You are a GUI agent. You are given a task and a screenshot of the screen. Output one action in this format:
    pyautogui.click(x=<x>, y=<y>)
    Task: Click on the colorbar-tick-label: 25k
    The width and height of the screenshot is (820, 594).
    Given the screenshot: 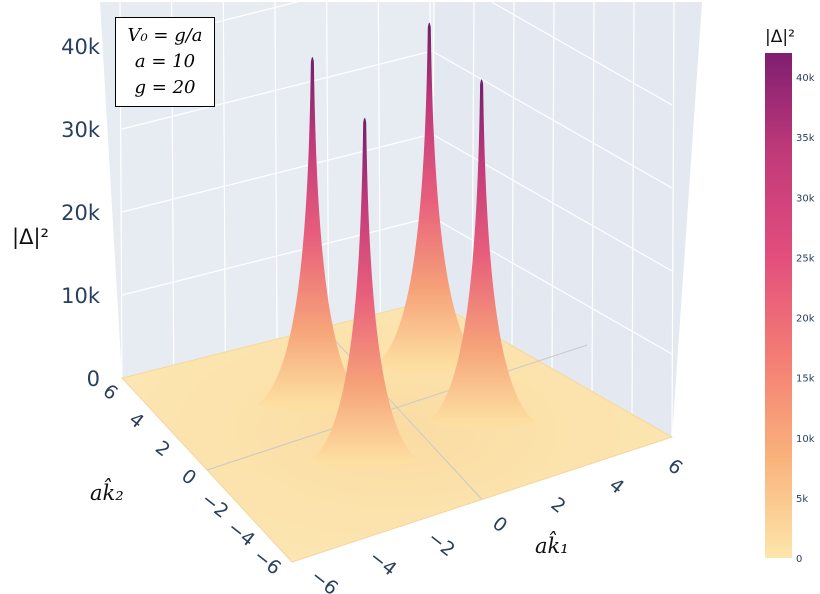 What is the action you would take?
    pyautogui.click(x=805, y=258)
    